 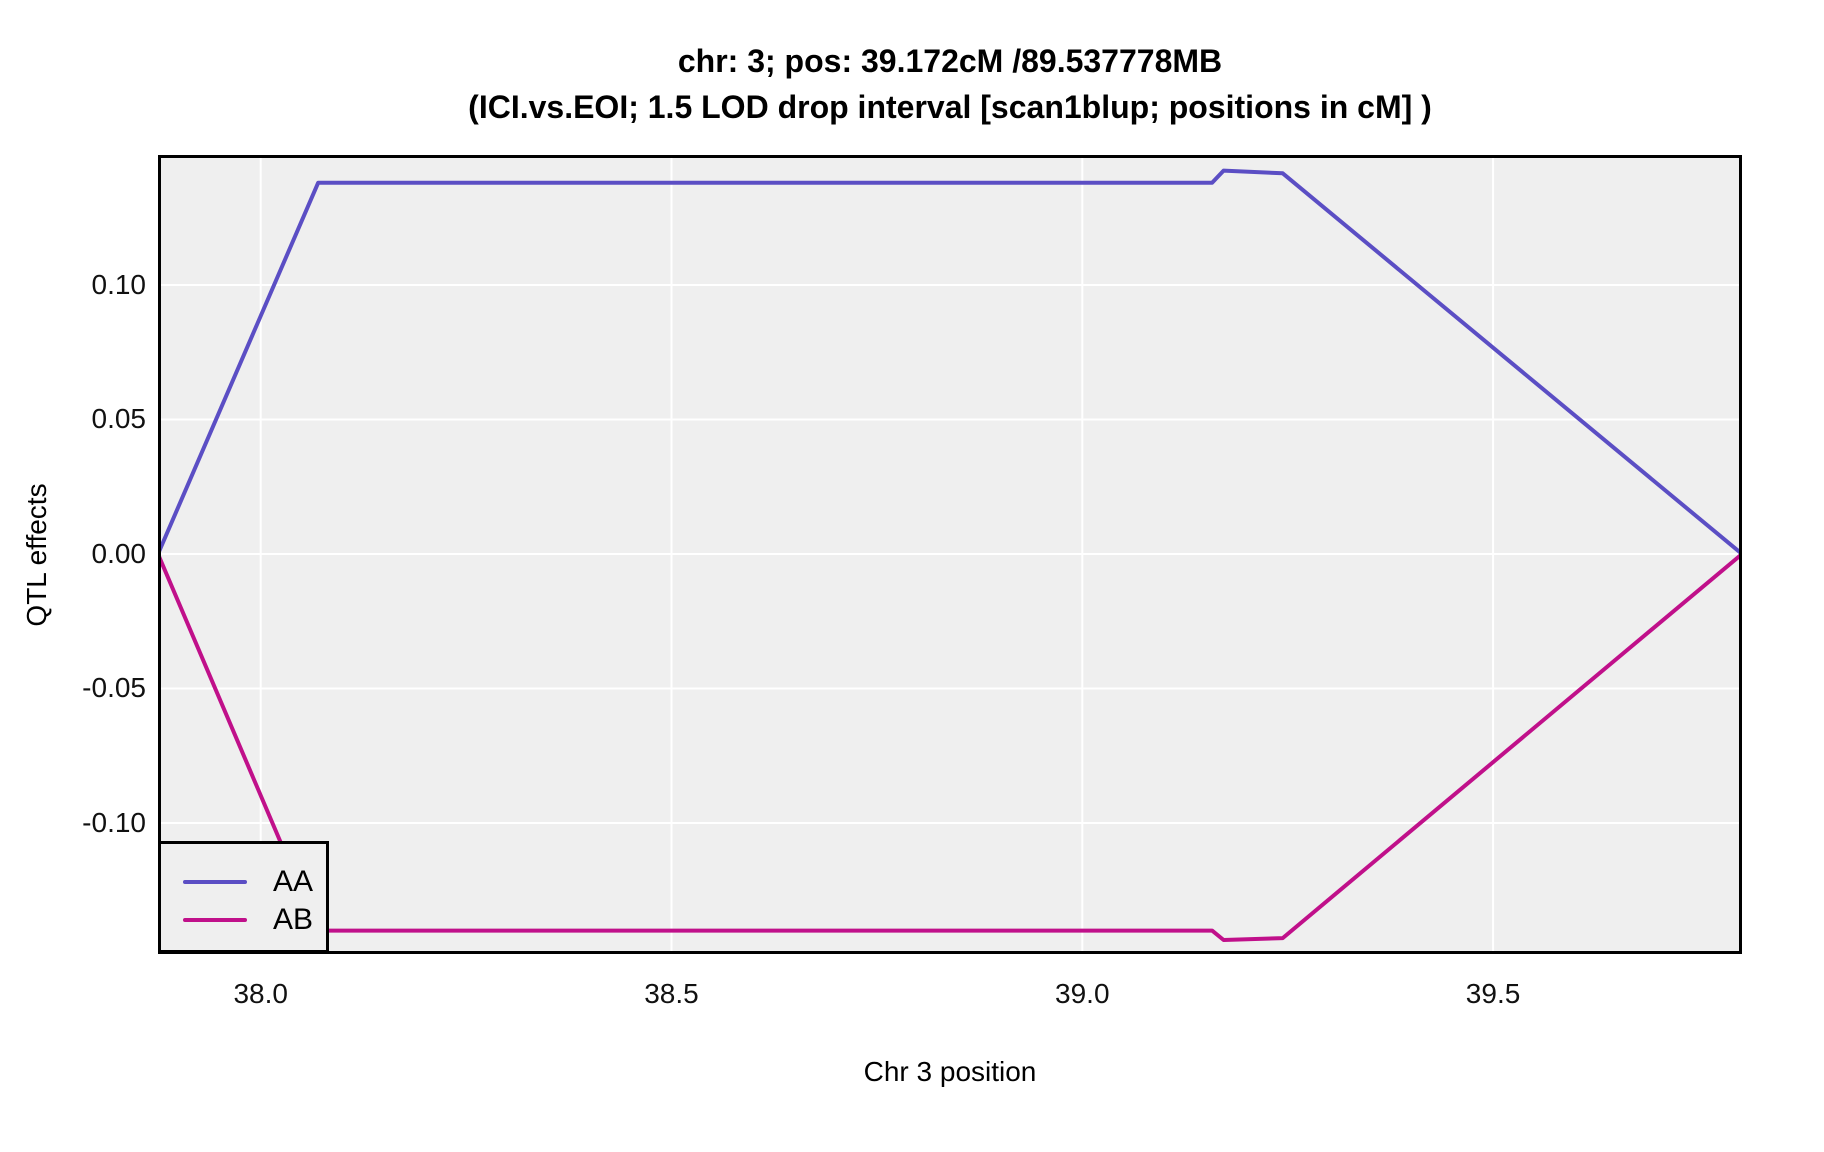 What do you see at coordinates (114, 688) in the screenshot?
I see `y-tick-label--0.05: -0.05` at bounding box center [114, 688].